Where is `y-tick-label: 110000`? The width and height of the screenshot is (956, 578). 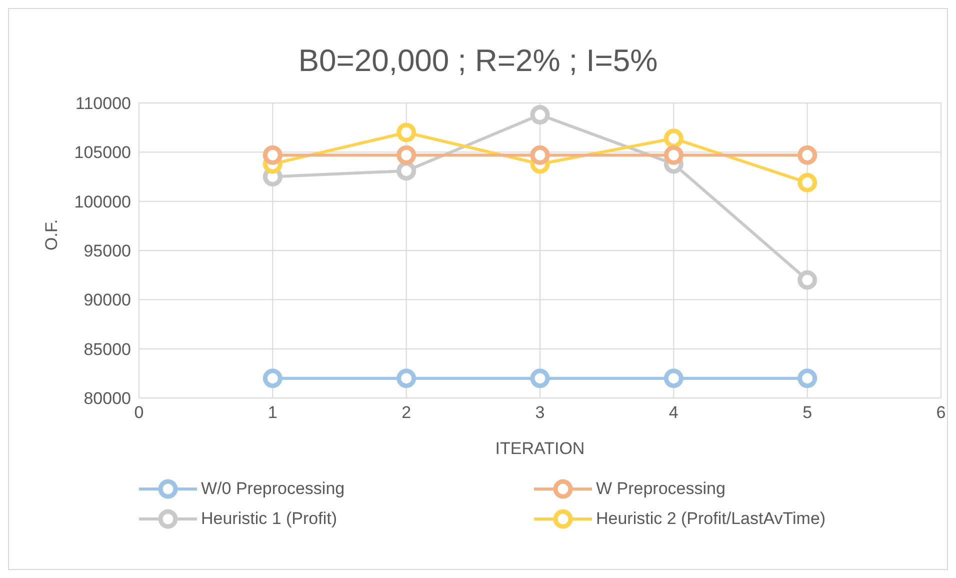 y-tick-label: 110000 is located at coordinates (103, 104).